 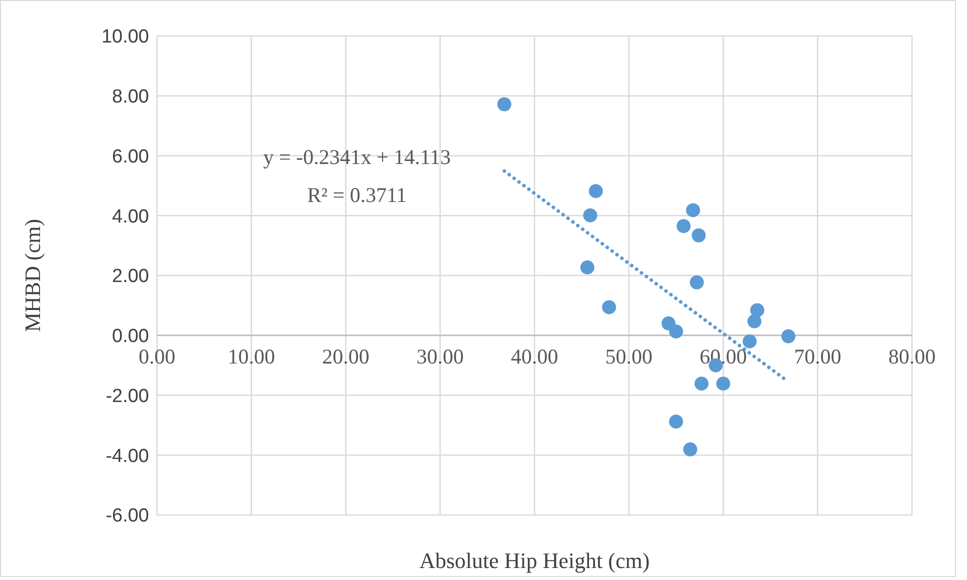 I want to click on x-tick-label: 30.00, so click(x=440, y=356).